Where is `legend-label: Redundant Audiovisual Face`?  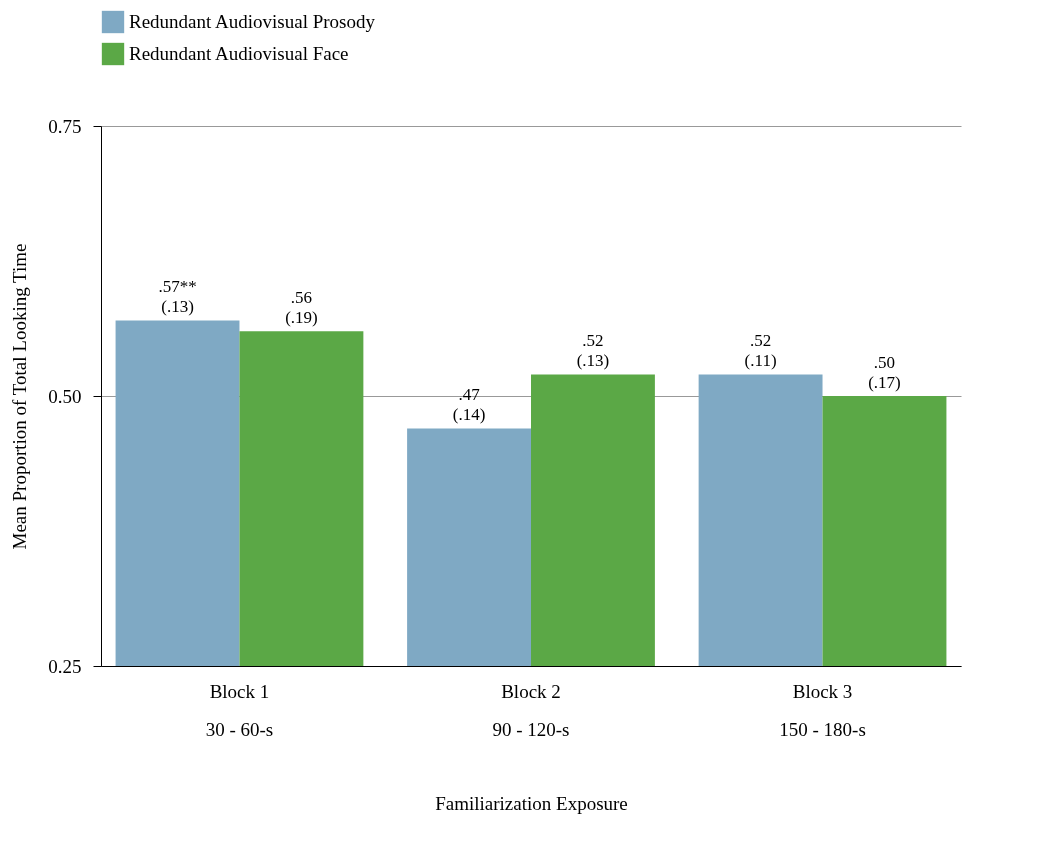
legend-label: Redundant Audiovisual Face is located at coordinates (239, 53).